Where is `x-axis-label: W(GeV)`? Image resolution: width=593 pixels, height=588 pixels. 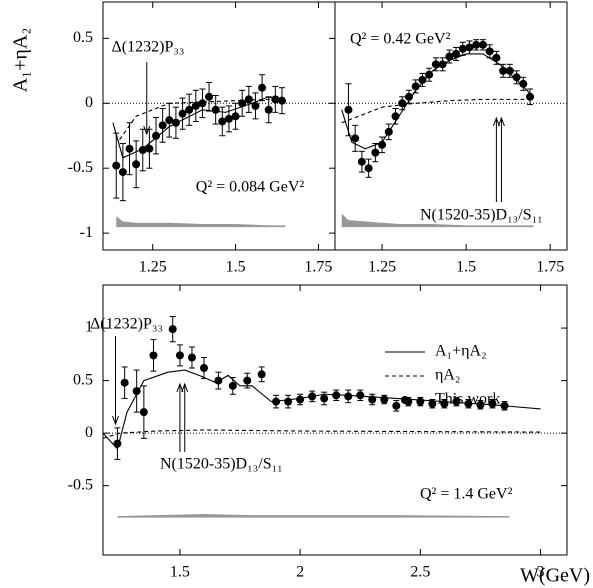
x-axis-label: W(GeV) is located at coordinates (555, 576).